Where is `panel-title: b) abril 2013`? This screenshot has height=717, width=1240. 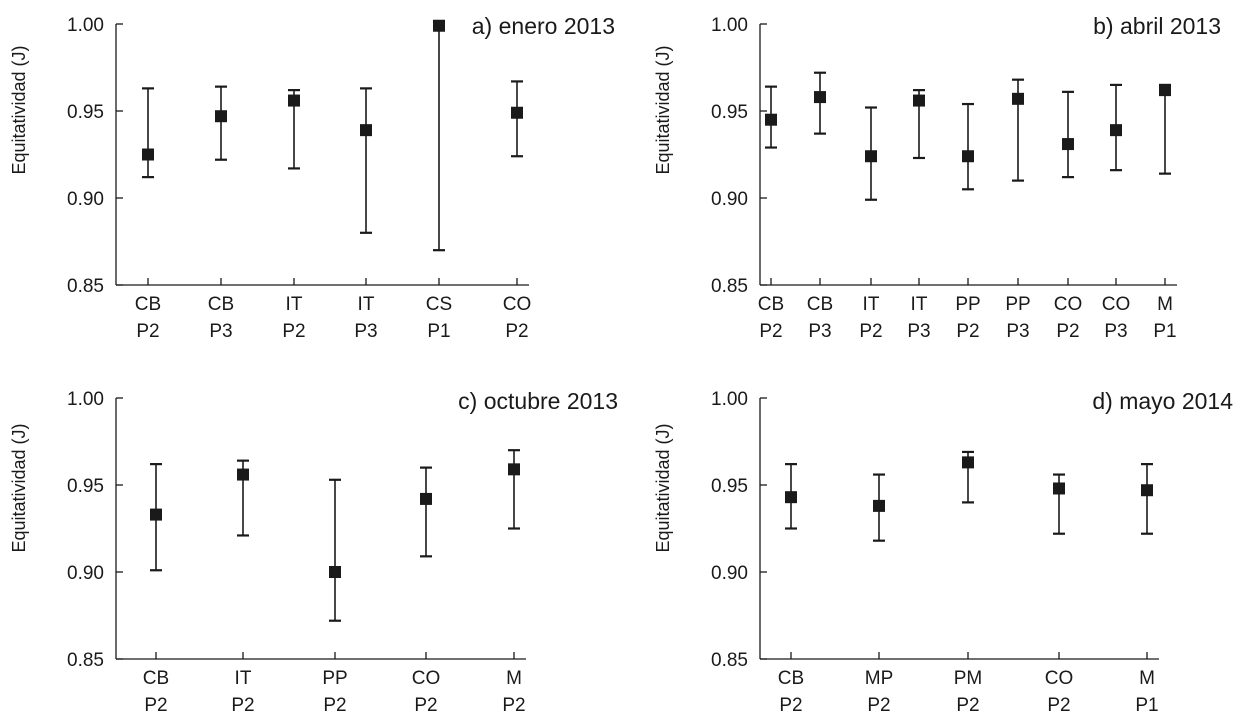
panel-title: b) abril 2013 is located at coordinates (1157, 26).